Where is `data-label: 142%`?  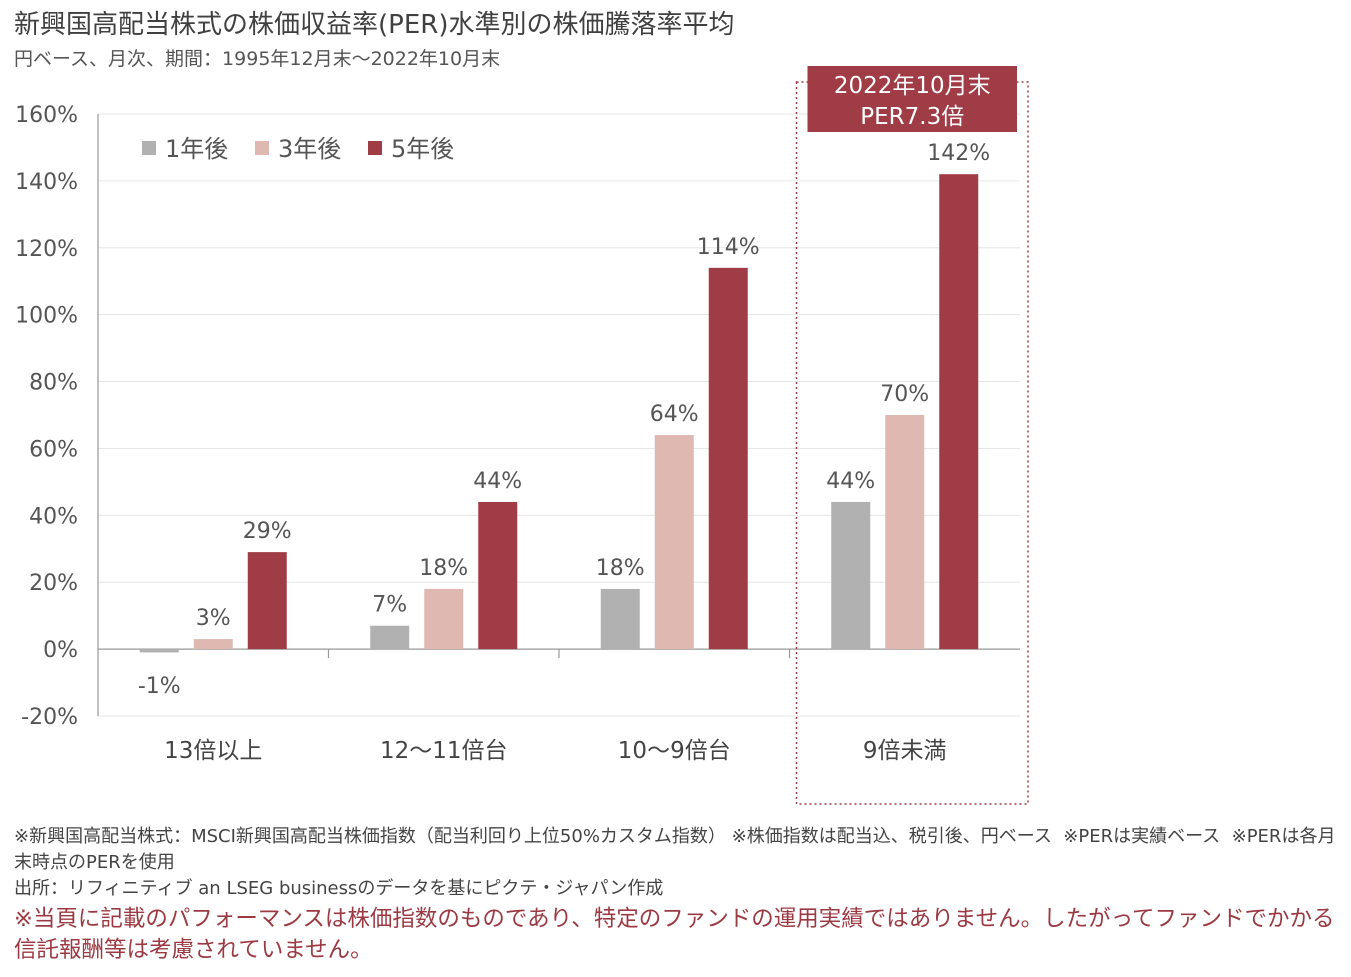 data-label: 142% is located at coordinates (958, 153).